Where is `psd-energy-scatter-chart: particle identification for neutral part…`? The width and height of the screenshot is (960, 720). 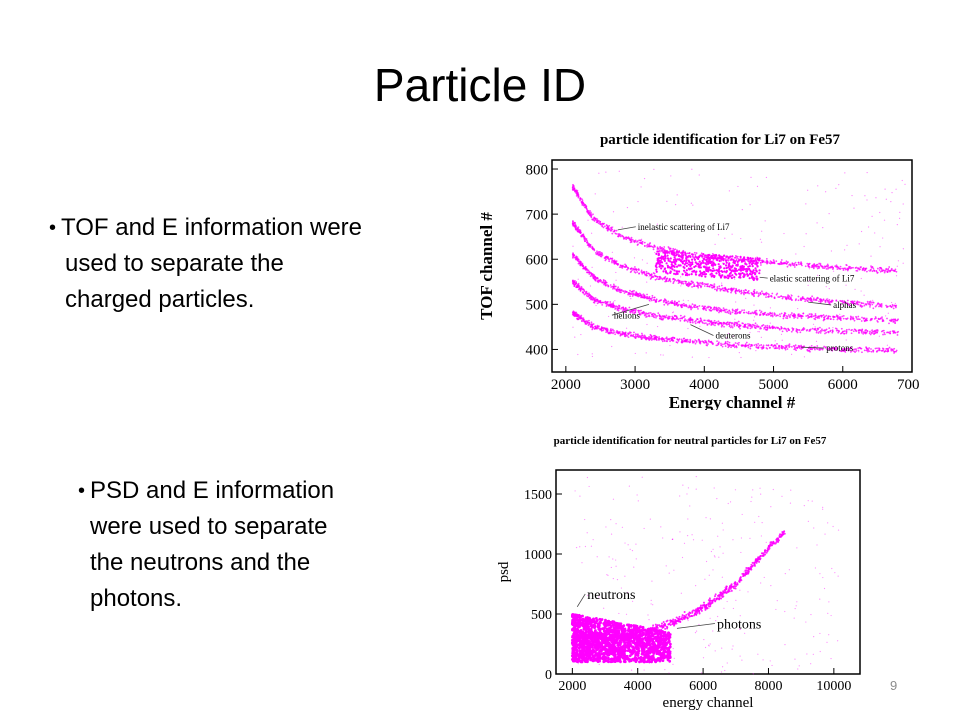 psd-energy-scatter-chart: particle identification for neutral part… is located at coordinates (678, 572).